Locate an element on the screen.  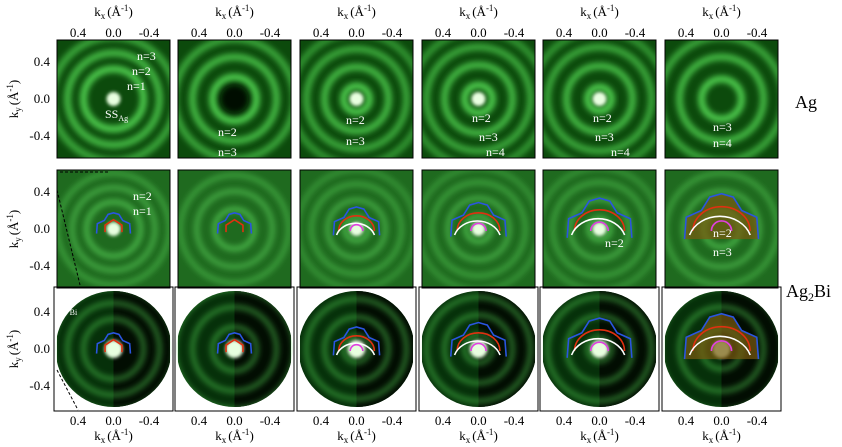
annotation: SSAg is located at coordinates (116, 115).